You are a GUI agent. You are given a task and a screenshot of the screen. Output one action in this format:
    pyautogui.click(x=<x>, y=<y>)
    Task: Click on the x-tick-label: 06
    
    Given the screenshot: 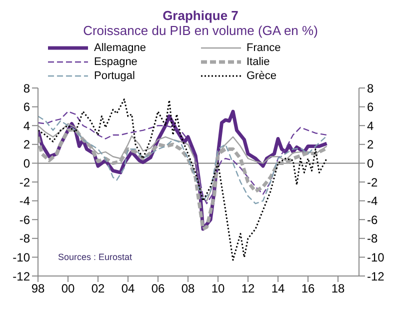 What is the action you would take?
    pyautogui.click(x=158, y=289)
    